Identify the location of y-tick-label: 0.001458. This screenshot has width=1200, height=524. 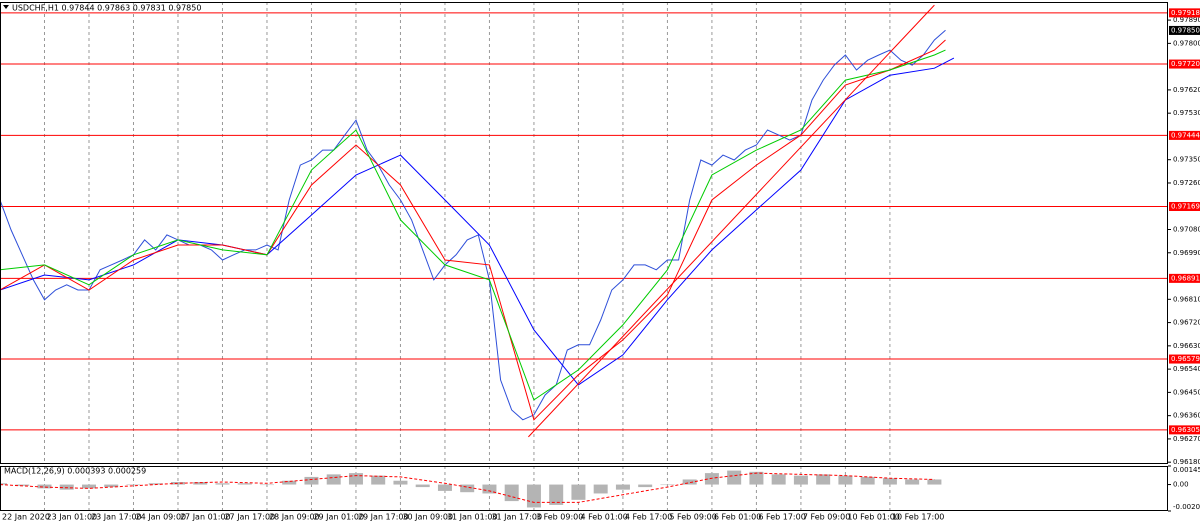
(1186, 470).